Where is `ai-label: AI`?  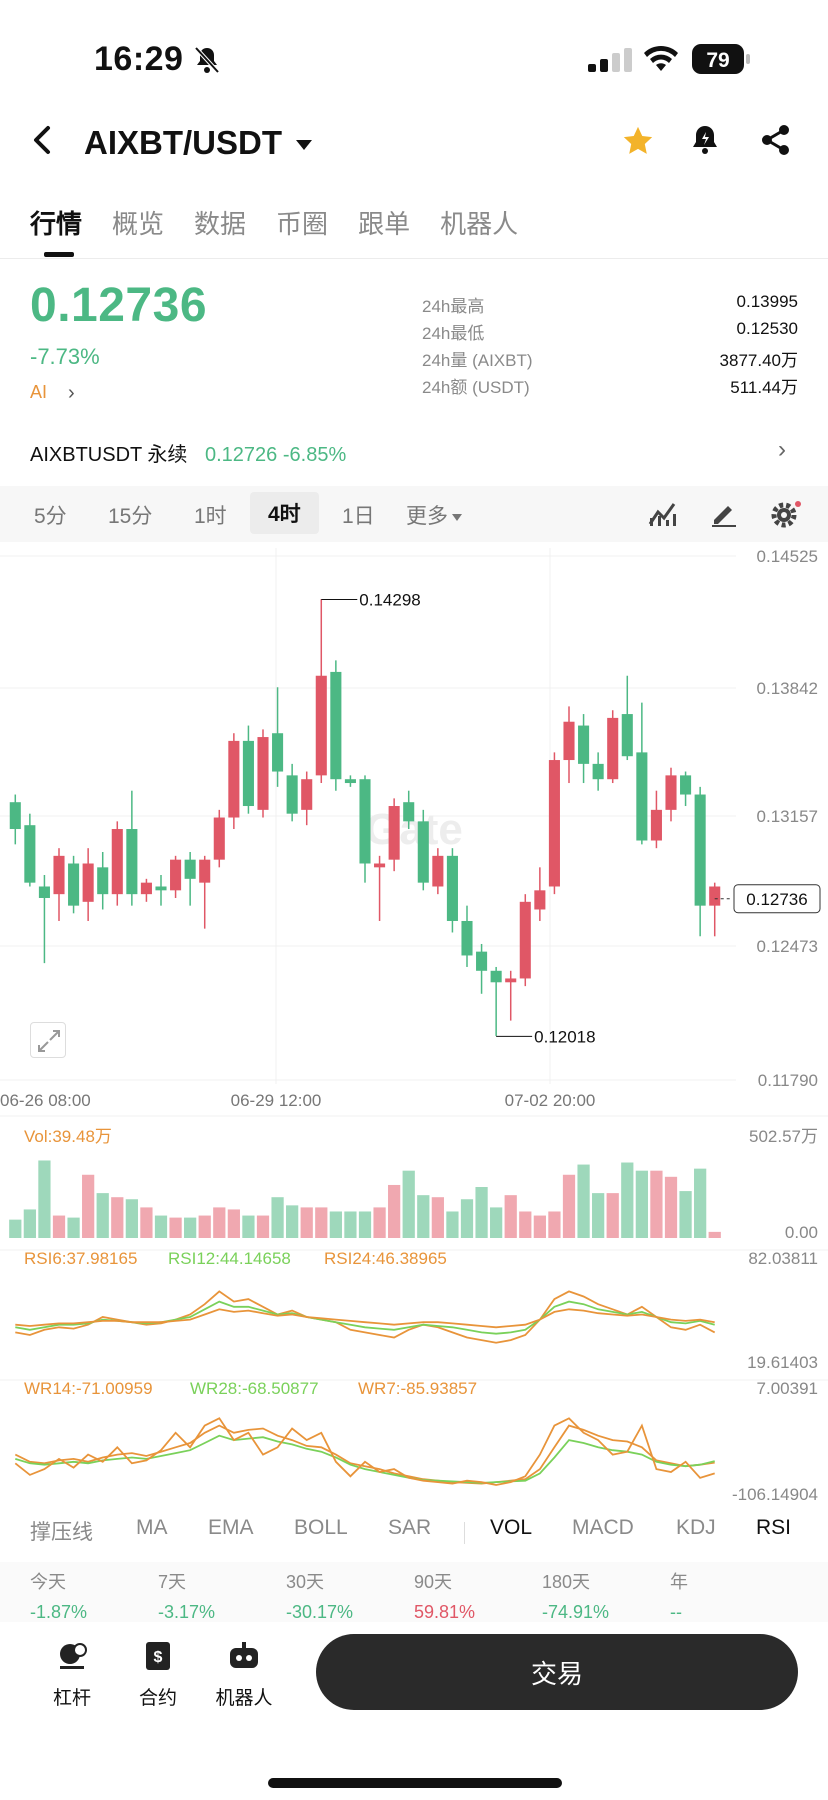
ai-label: AI is located at coordinates (39, 392).